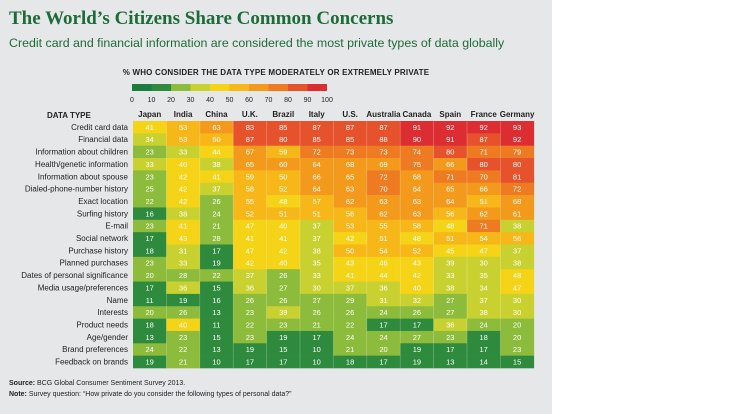 Image resolution: width=736 pixels, height=414 pixels. I want to click on cell-value: 85, so click(283, 127).